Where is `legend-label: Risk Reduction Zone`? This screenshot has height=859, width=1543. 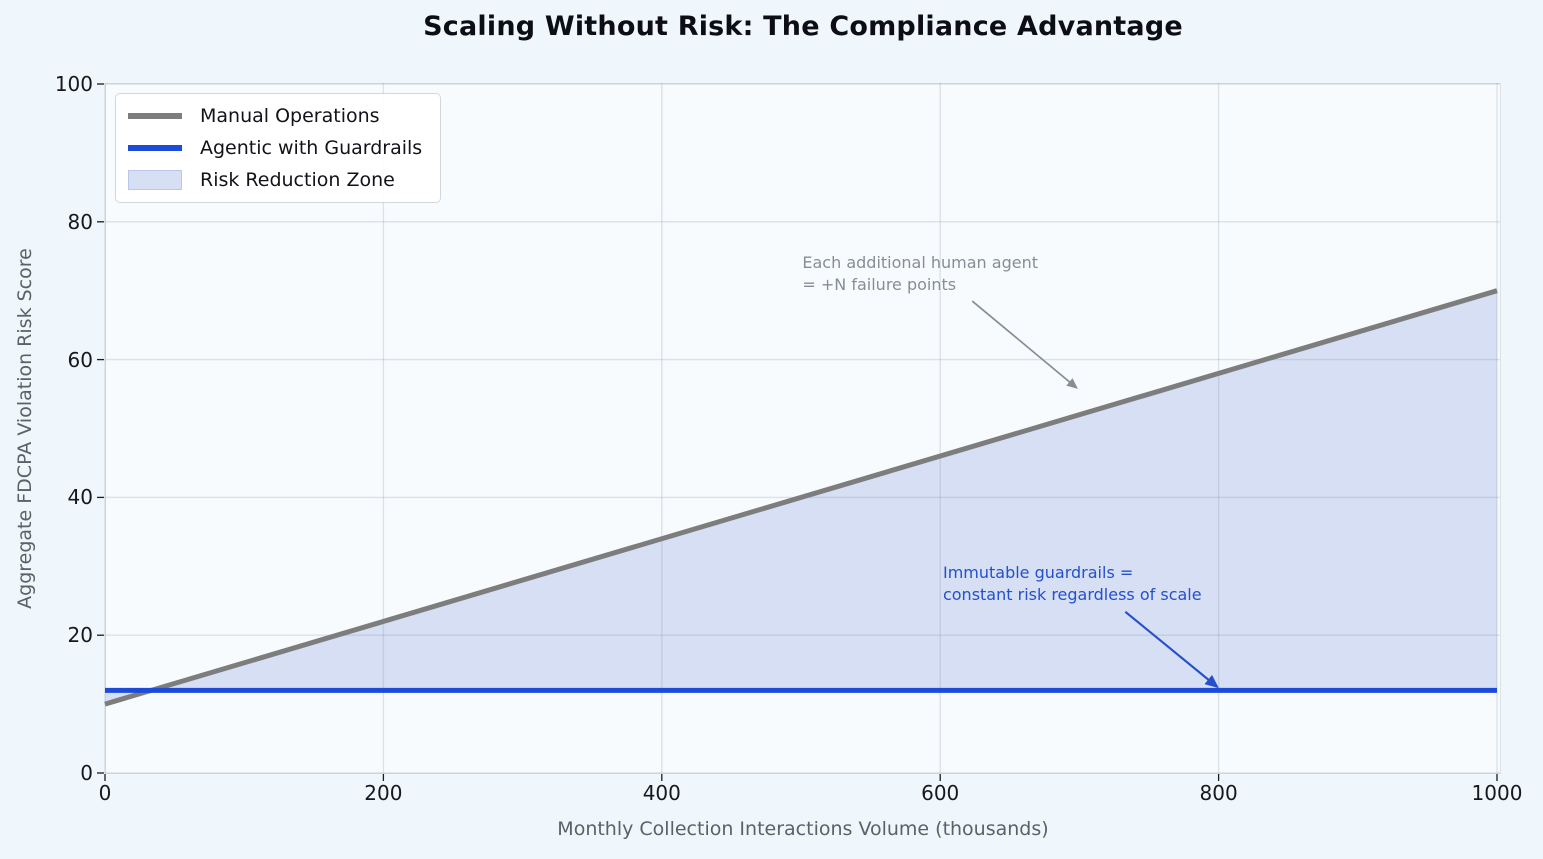 legend-label: Risk Reduction Zone is located at coordinates (297, 180).